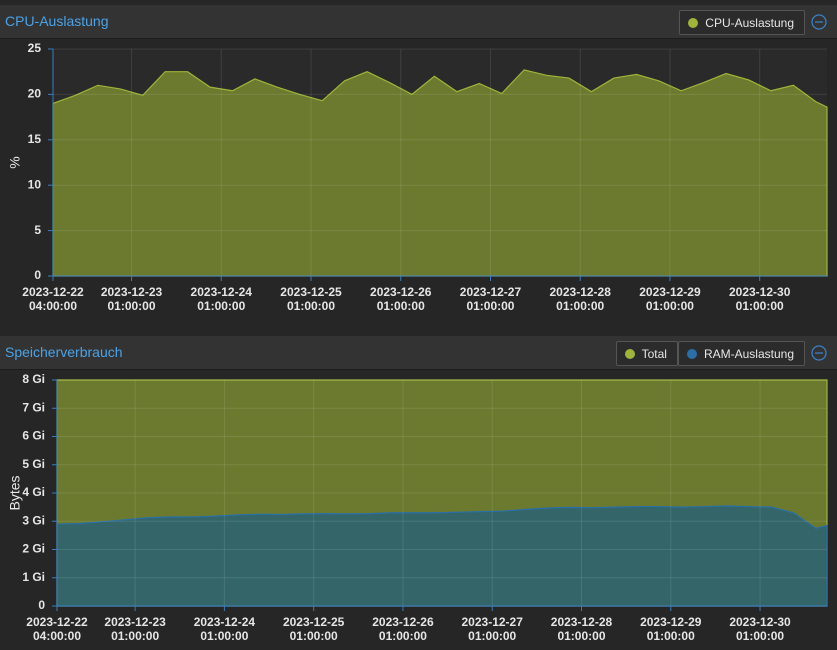 This screenshot has width=837, height=650. I want to click on y-tick-label: 7 Gi, so click(33, 407).